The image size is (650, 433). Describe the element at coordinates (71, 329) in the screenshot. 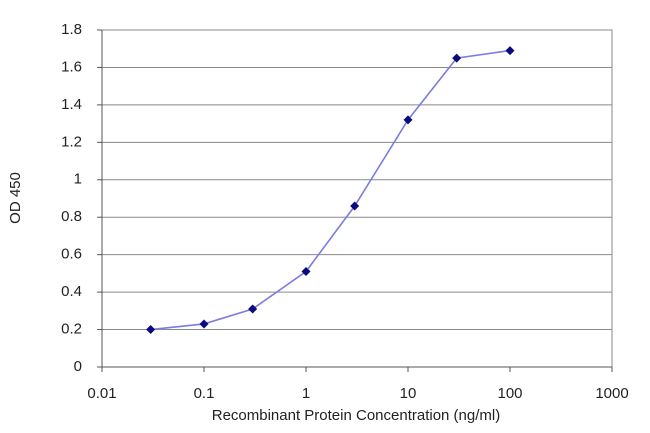

I see `y-tick-label: 0.2` at that location.